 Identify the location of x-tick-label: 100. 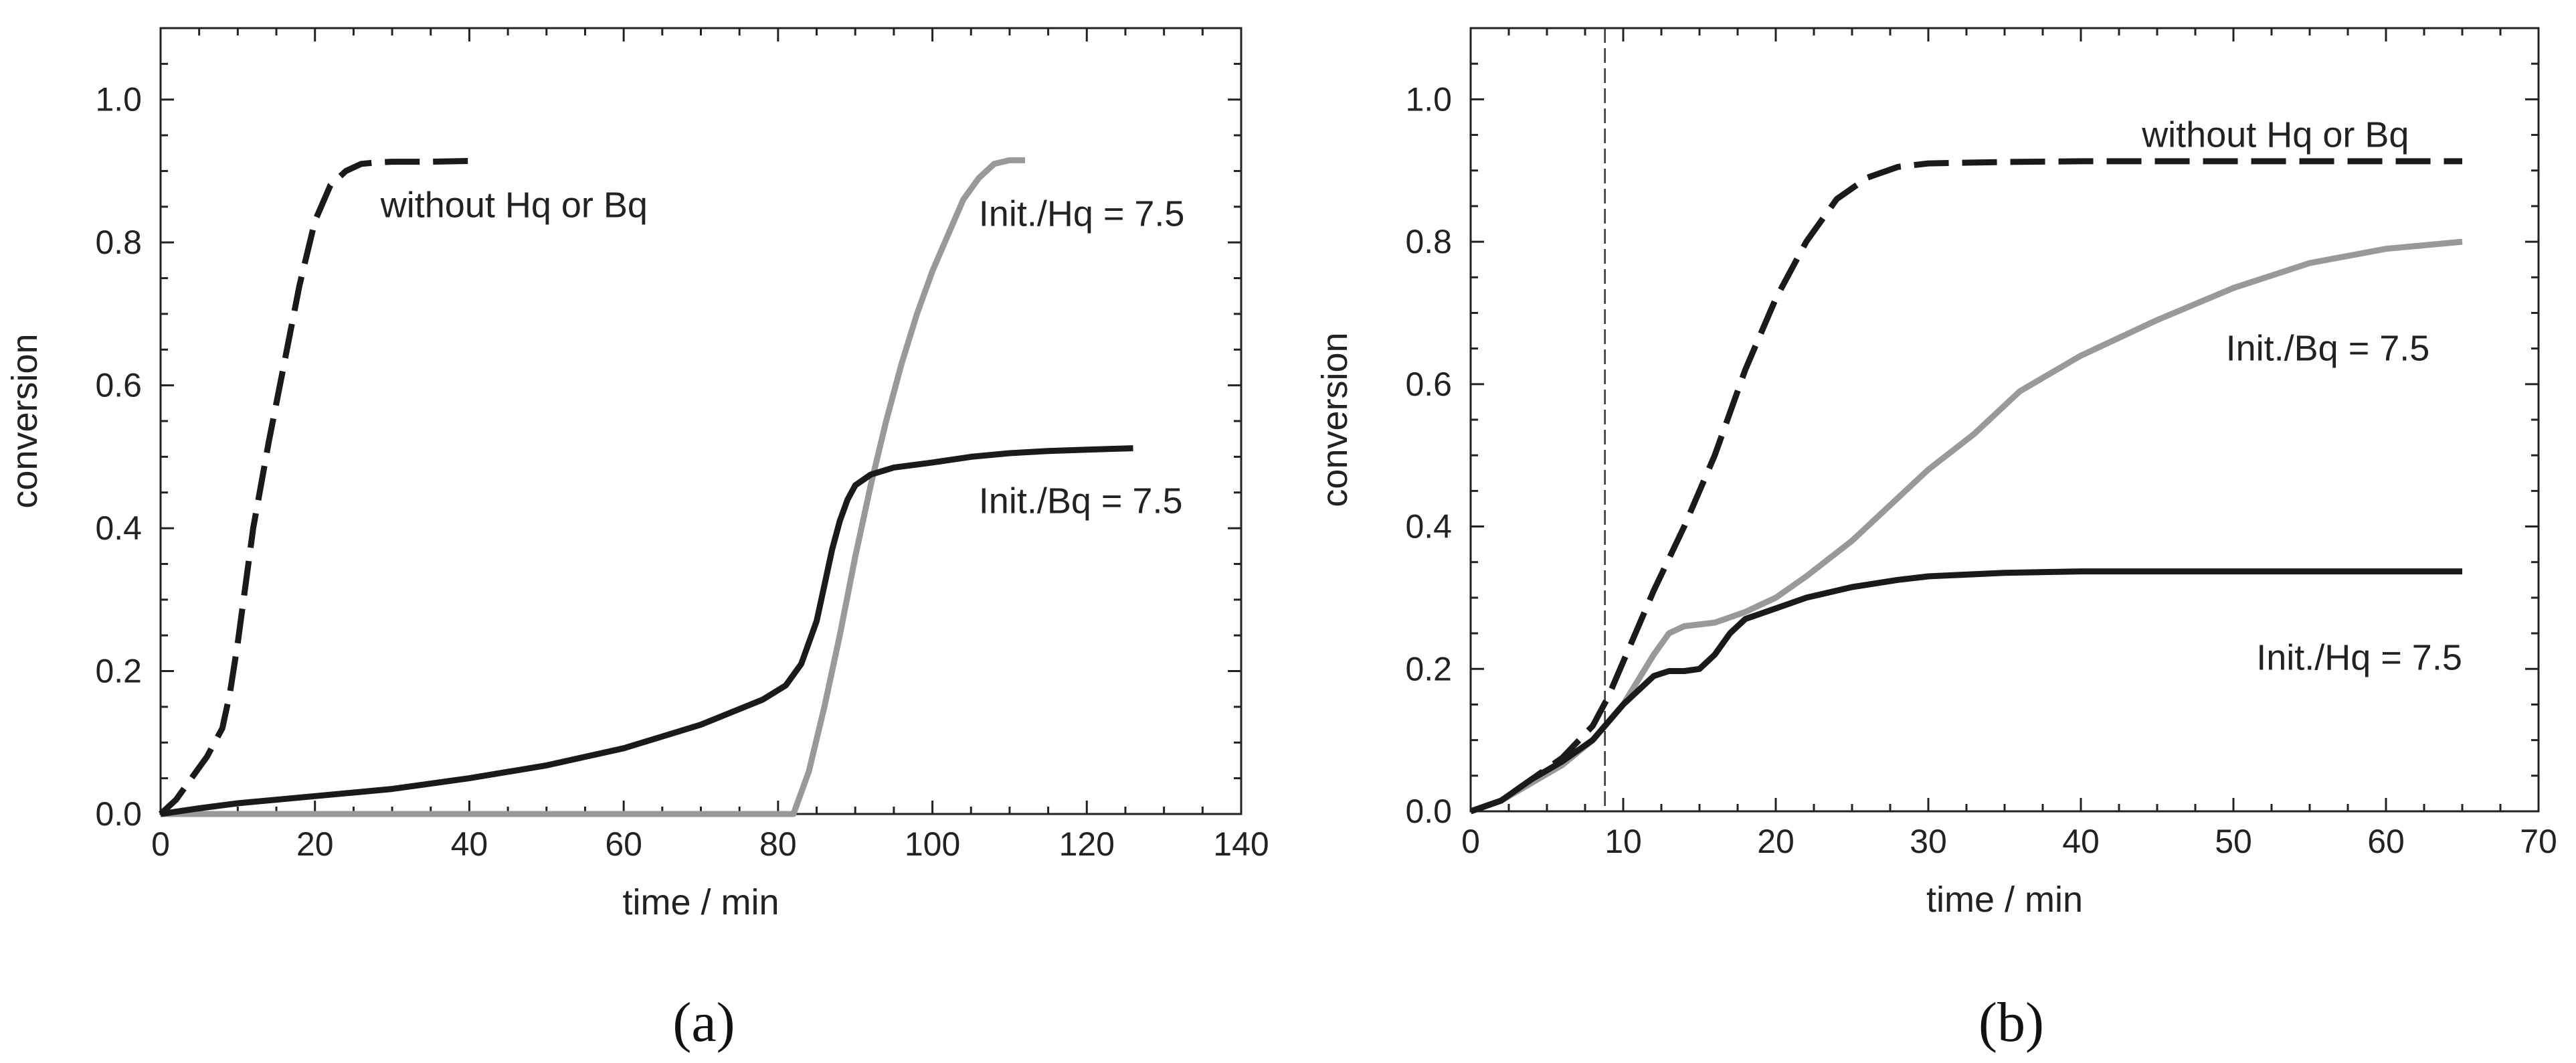
(933, 844).